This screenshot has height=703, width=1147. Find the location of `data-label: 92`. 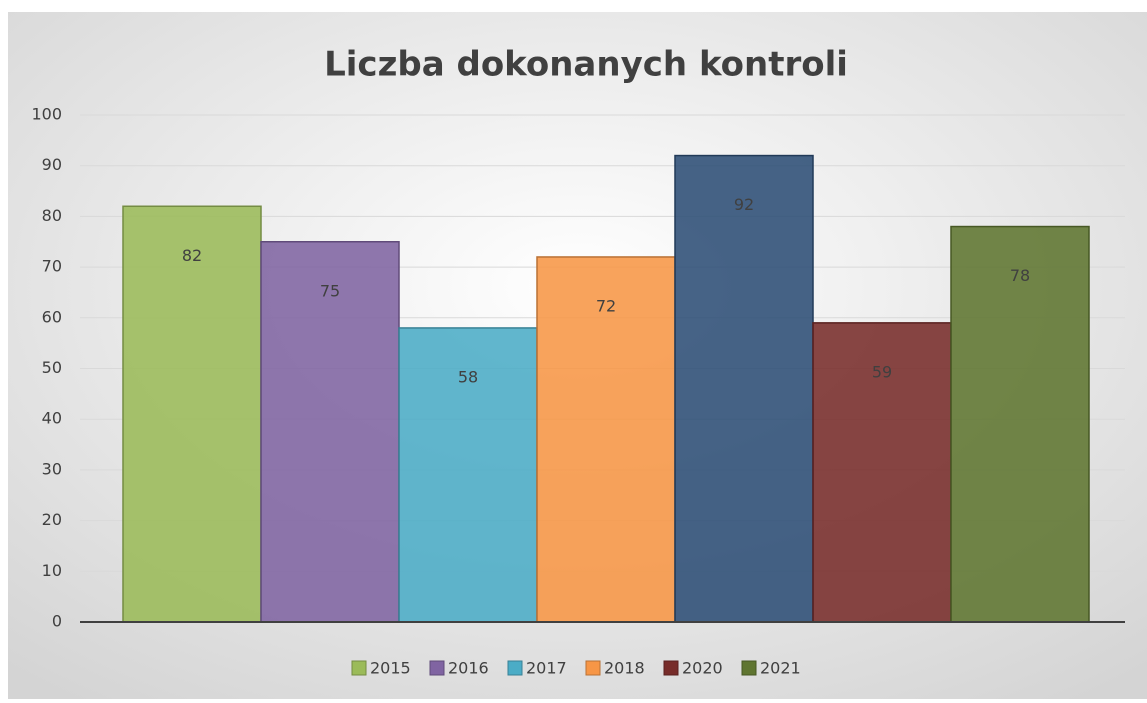

data-label: 92 is located at coordinates (744, 204).